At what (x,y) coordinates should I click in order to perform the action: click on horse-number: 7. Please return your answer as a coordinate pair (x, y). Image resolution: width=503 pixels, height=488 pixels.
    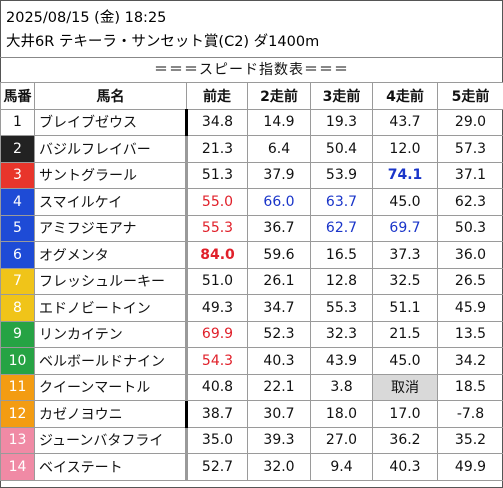
    Looking at the image, I should click on (17, 281).